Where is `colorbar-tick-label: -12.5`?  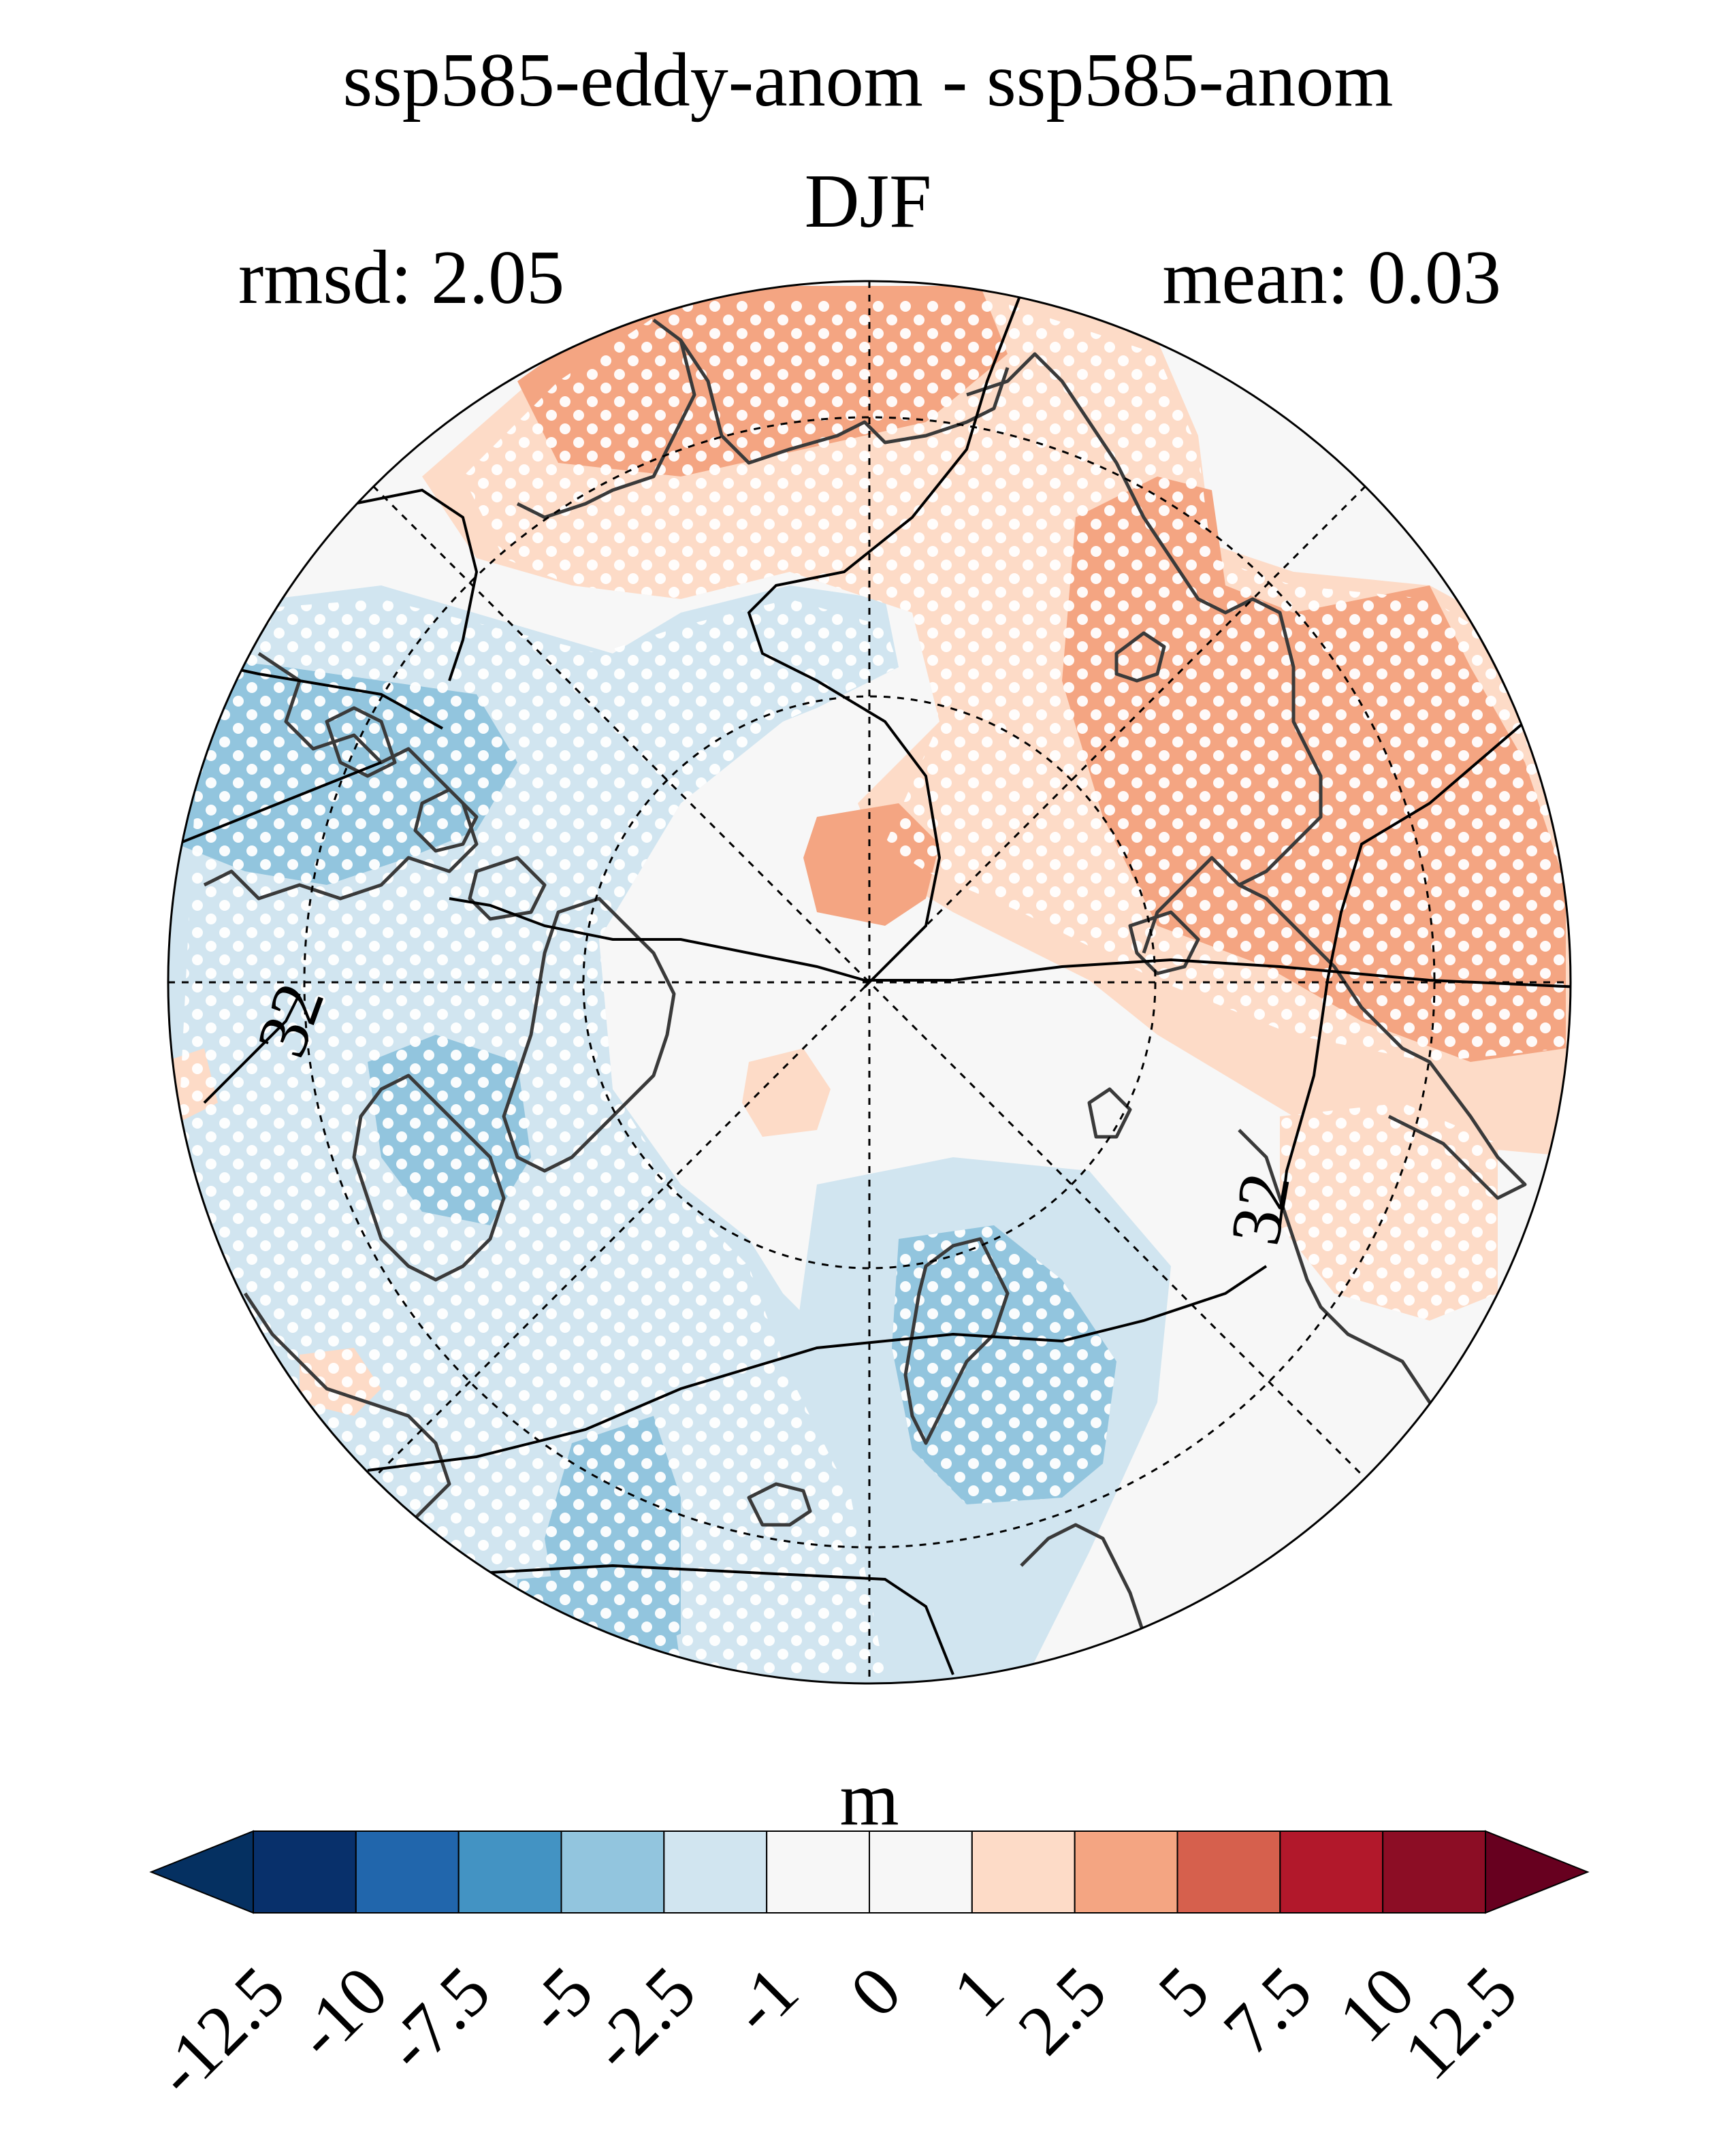 colorbar-tick-label: -12.5 is located at coordinates (220, 2032).